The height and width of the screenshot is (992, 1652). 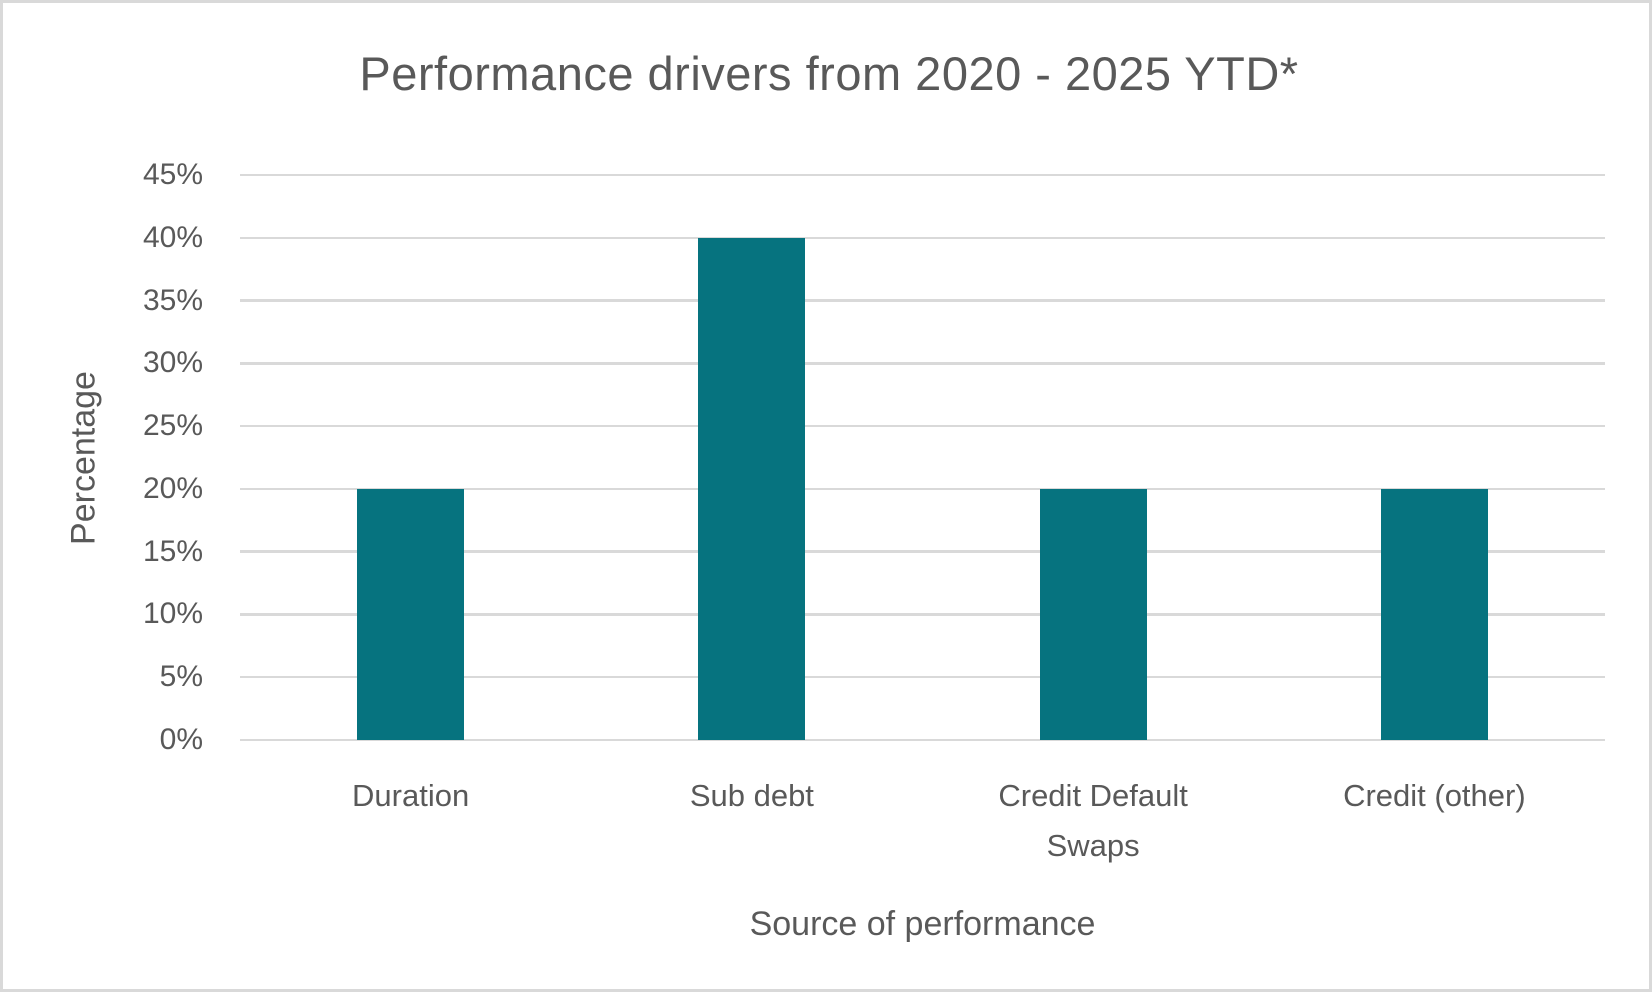 I want to click on bar-sub-debt, so click(x=752, y=488).